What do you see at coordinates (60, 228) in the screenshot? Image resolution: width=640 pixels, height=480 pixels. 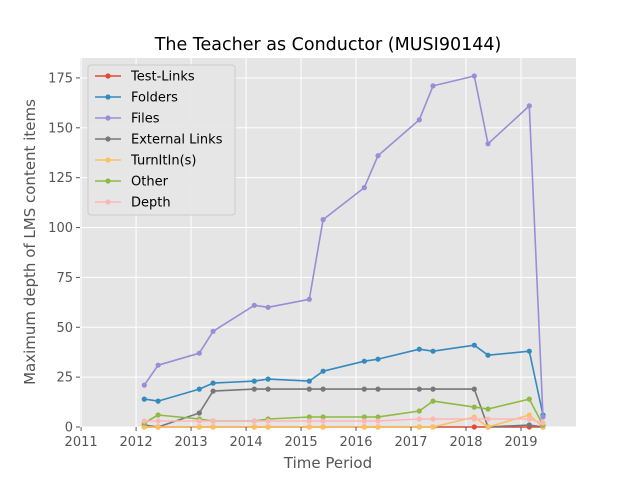 I see `y-tick-label: 100` at bounding box center [60, 228].